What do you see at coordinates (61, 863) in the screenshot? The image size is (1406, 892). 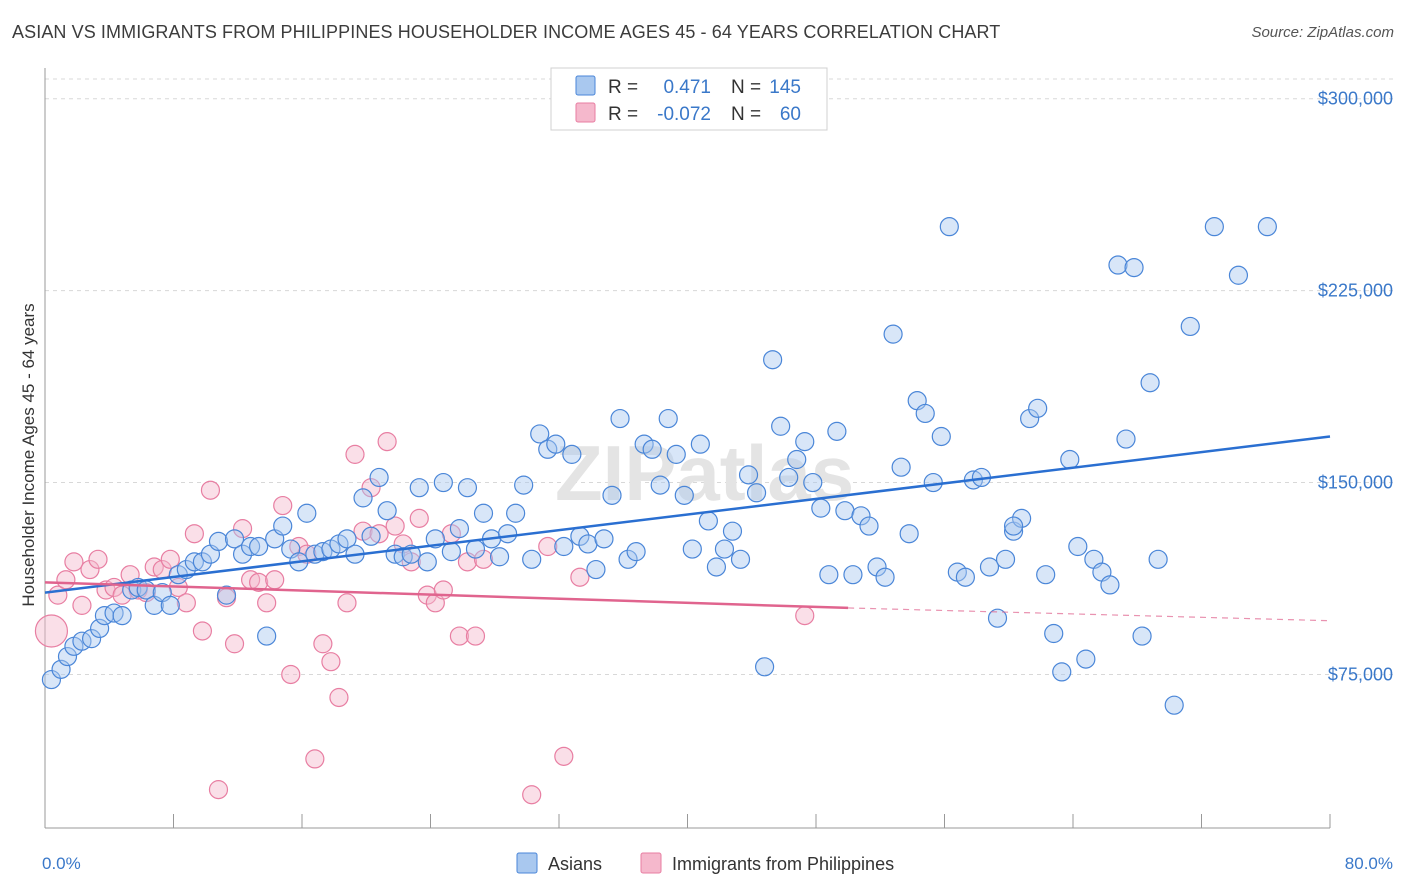 I see `x-tick-label-0: 0.0%` at bounding box center [61, 863].